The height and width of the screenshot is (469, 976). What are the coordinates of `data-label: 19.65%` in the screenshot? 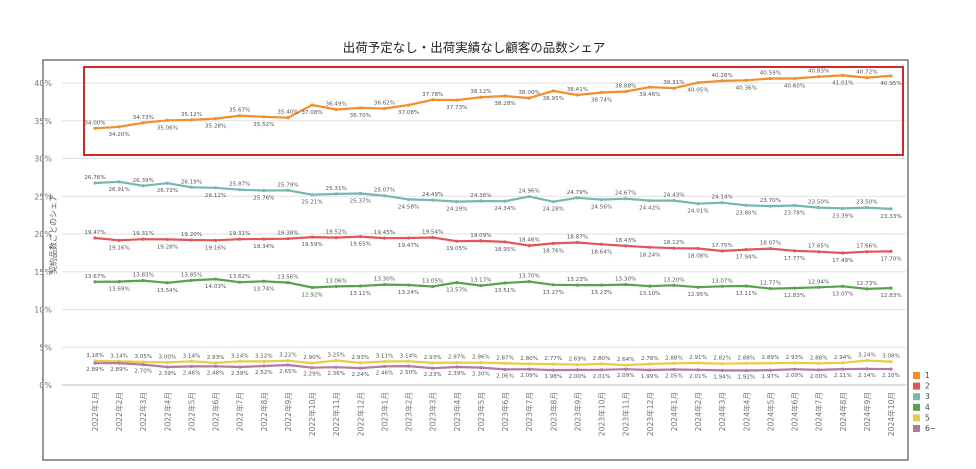 It's located at (360, 245).